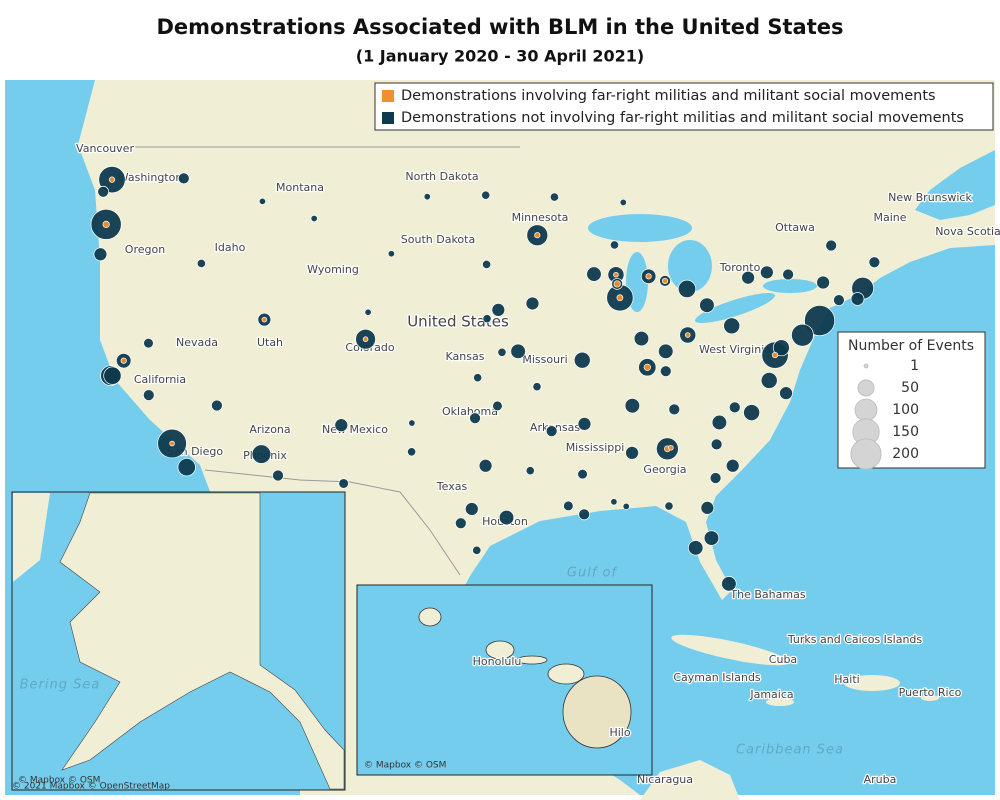 The width and height of the screenshot is (1000, 800). I want to click on place-label: California, so click(160, 379).